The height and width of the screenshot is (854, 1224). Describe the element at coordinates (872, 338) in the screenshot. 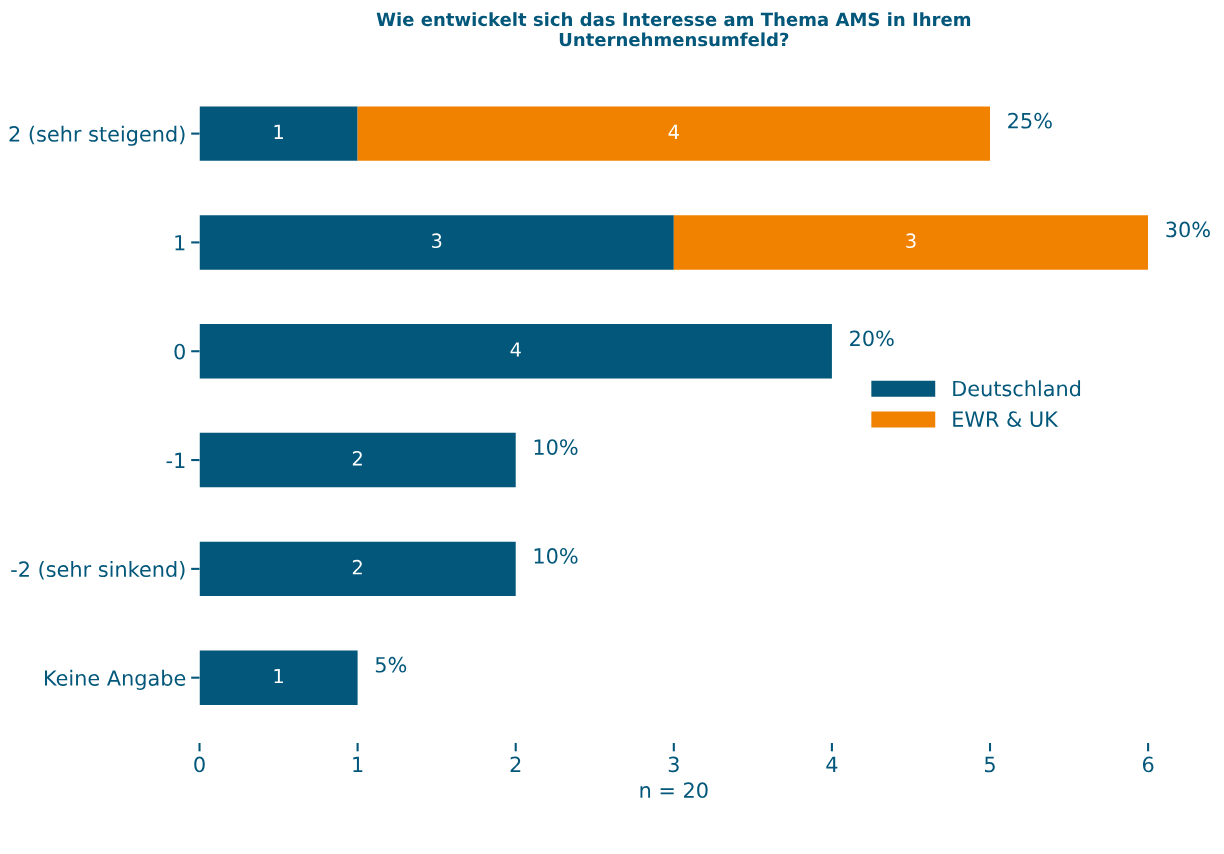

I see `annotation: 20%` at that location.